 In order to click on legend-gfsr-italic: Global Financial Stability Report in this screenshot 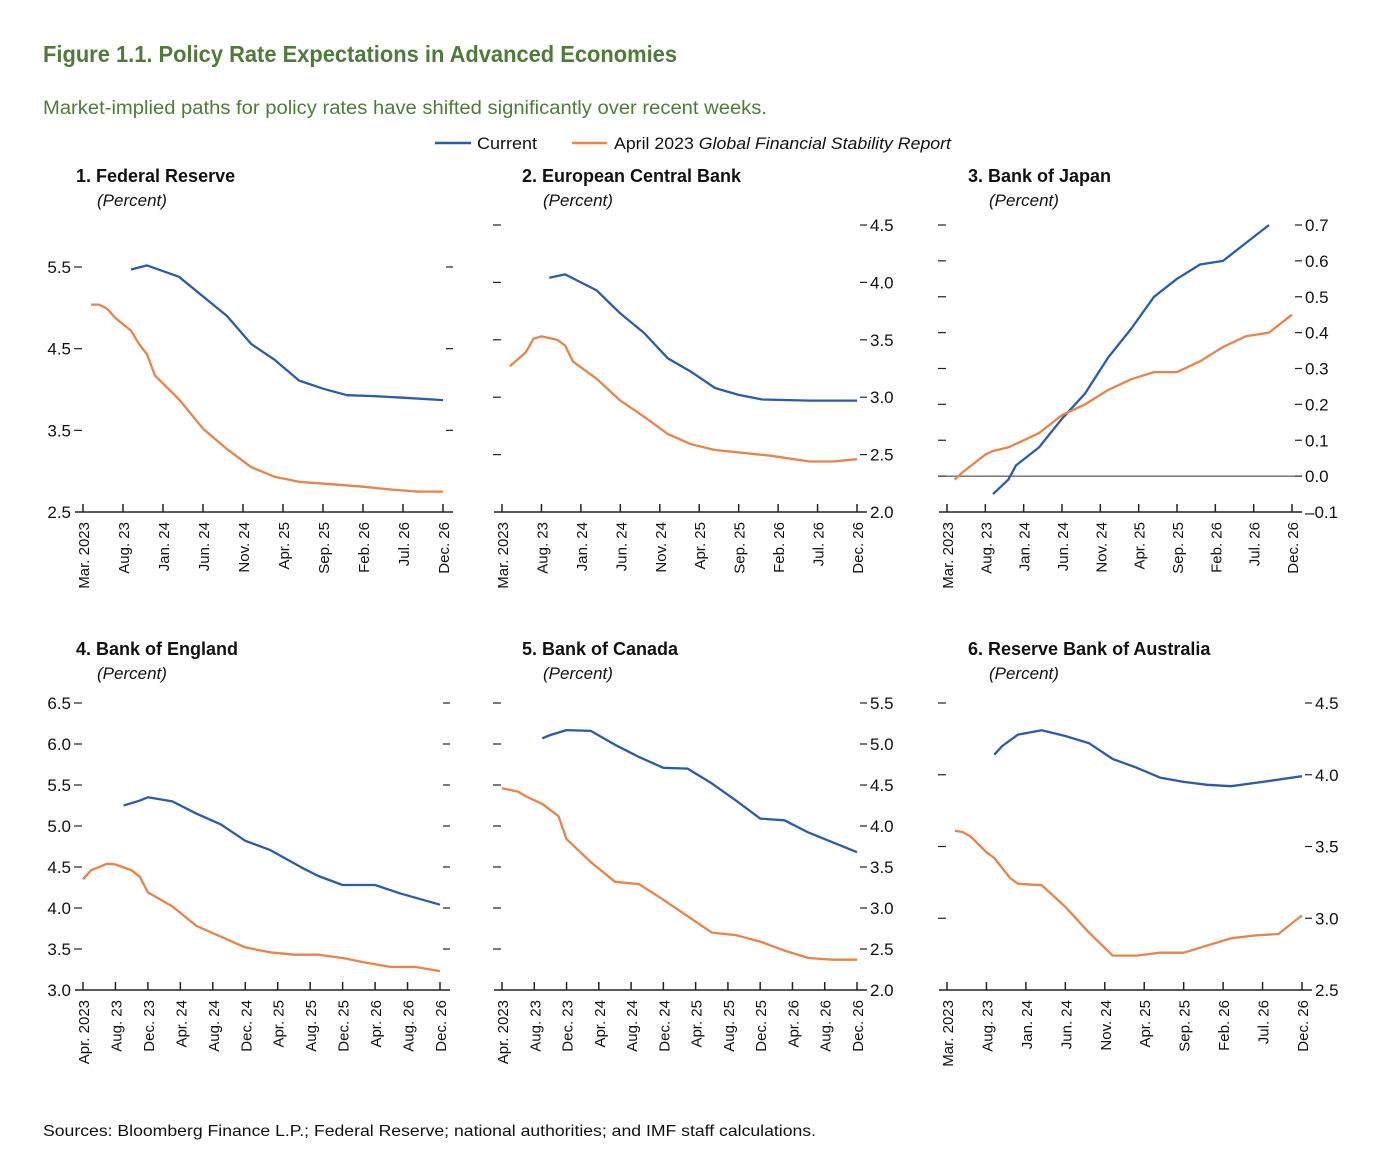, I will do `click(826, 143)`.